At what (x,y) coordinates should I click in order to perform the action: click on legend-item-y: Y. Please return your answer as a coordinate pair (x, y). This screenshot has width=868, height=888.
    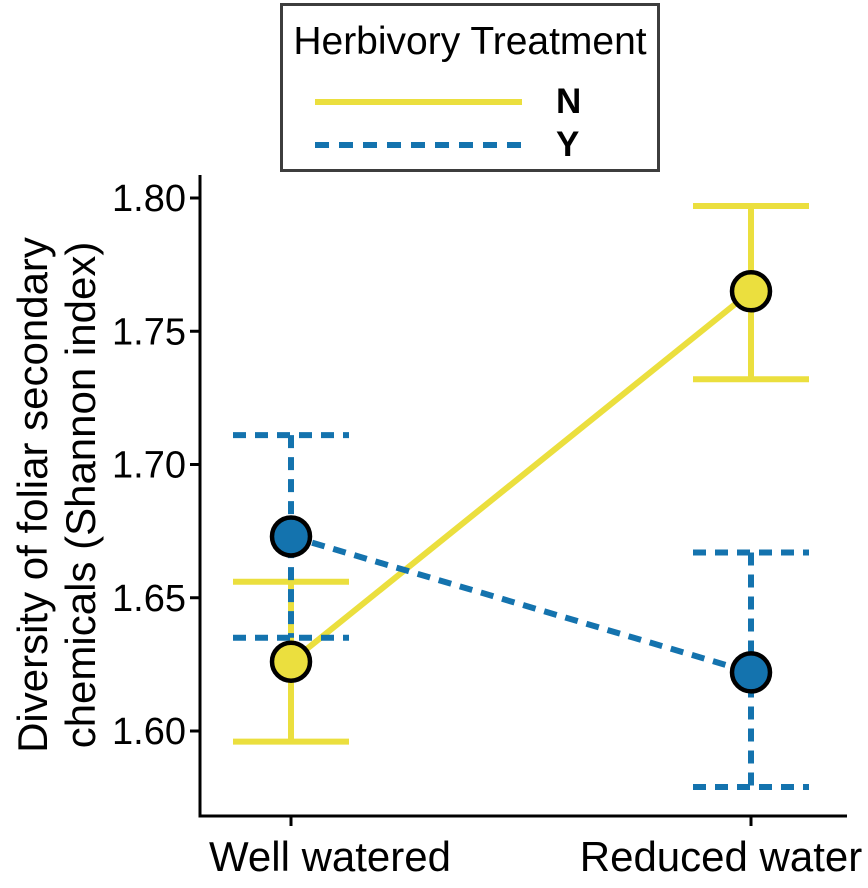
    Looking at the image, I should click on (447, 145).